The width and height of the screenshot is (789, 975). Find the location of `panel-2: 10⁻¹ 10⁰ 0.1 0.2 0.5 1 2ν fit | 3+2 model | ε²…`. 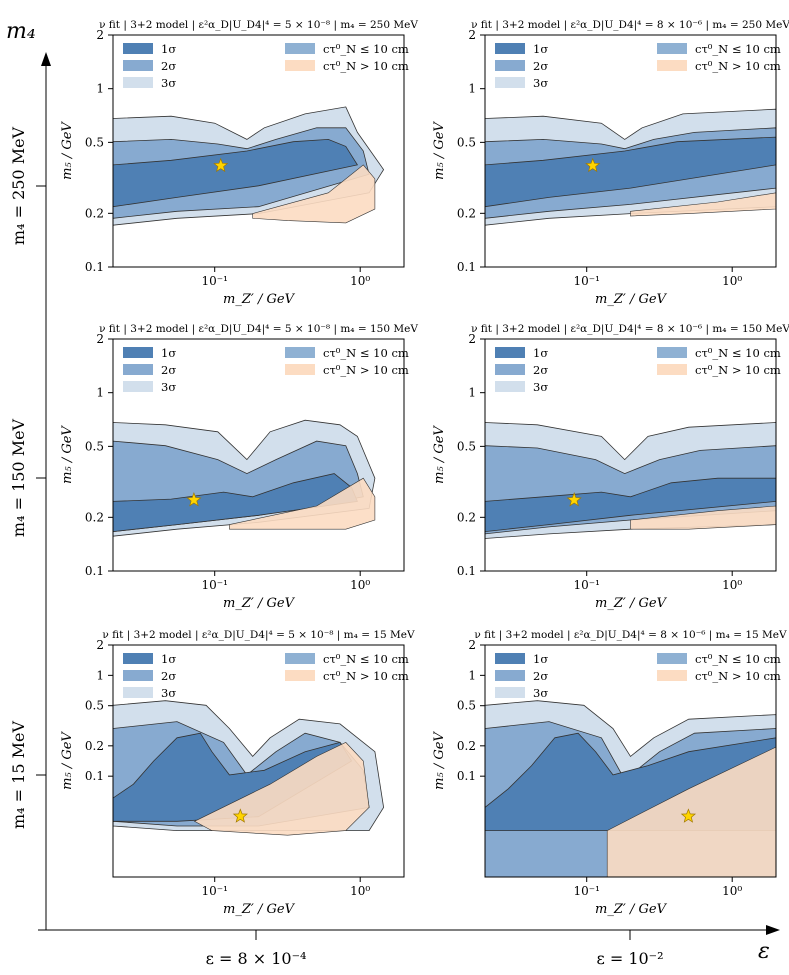

panel-2: 10⁻¹ 10⁰ 0.1 0.2 0.5 1 2ν fit | 3+2 model | ε²… is located at coordinates (610, 163).